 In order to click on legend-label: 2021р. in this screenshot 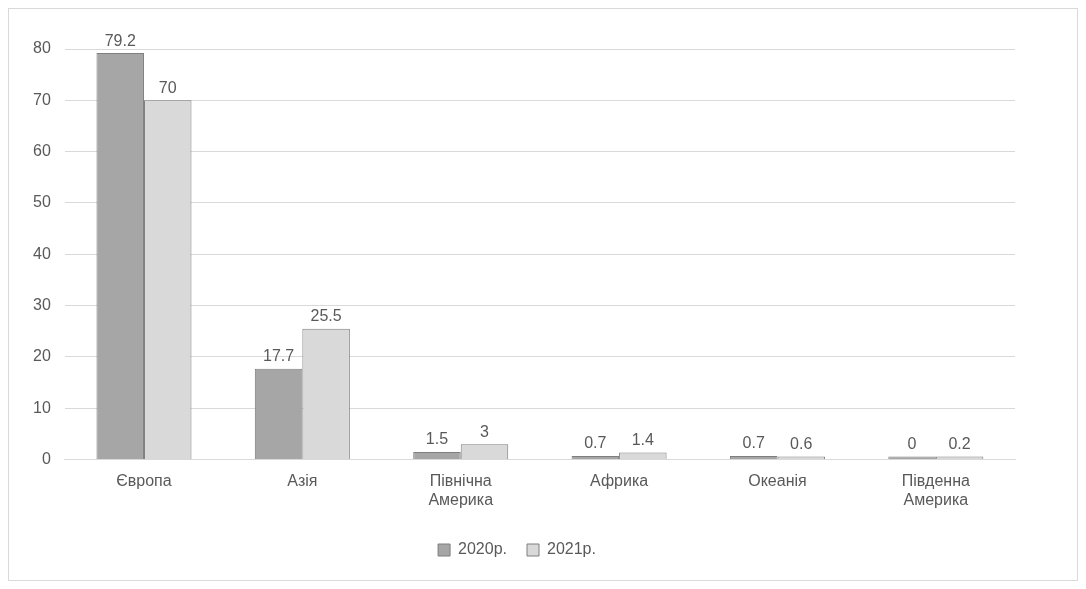, I will do `click(571, 549)`.